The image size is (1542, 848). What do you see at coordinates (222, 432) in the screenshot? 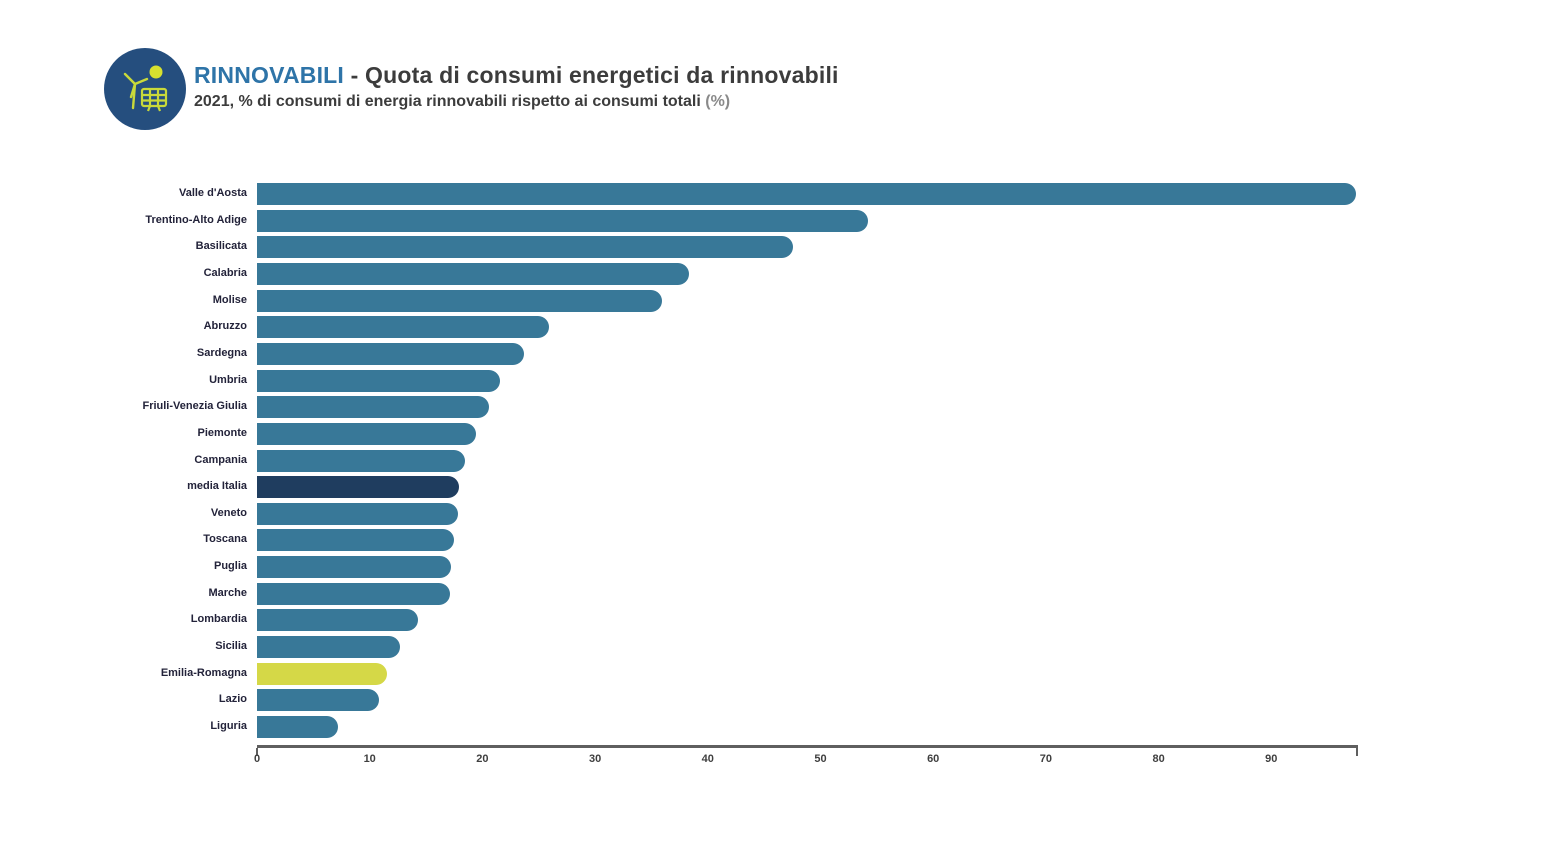
I see `bar-label: Piemonte` at bounding box center [222, 432].